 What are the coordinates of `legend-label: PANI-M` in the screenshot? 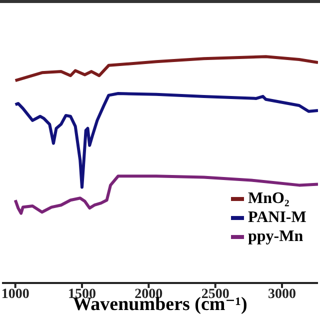 It's located at (277, 217).